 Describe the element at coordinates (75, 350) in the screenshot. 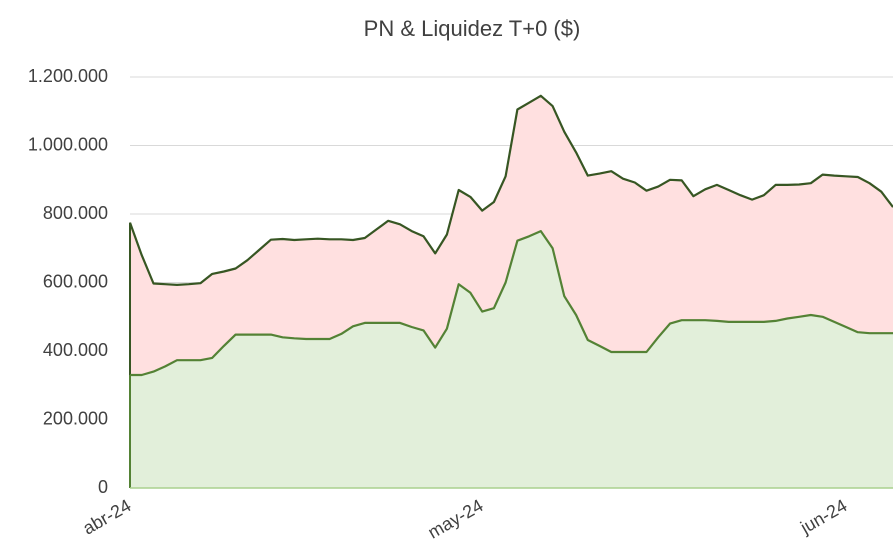

I see `y-tick-label: 400.000` at that location.